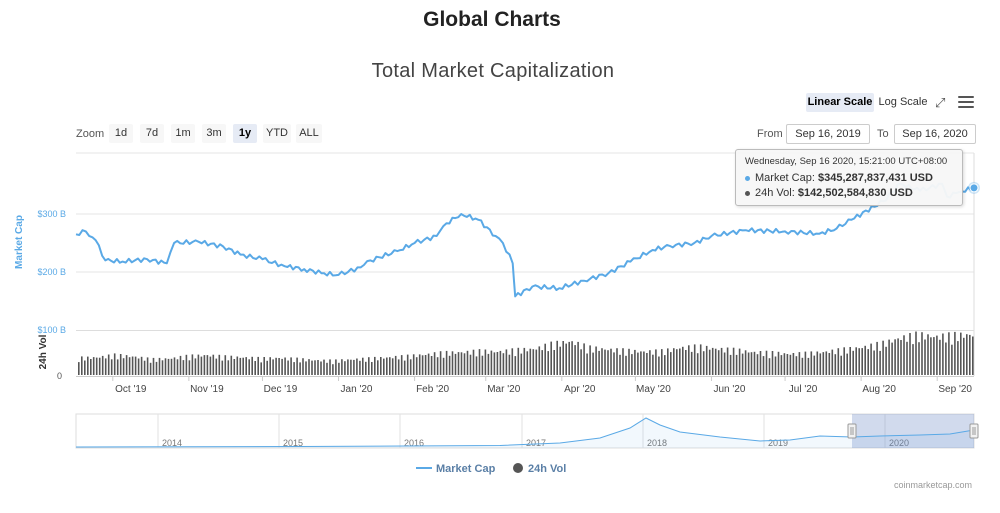 This screenshot has width=1000, height=513. What do you see at coordinates (730, 389) in the screenshot?
I see `x-tick-label: Jun '20` at bounding box center [730, 389].